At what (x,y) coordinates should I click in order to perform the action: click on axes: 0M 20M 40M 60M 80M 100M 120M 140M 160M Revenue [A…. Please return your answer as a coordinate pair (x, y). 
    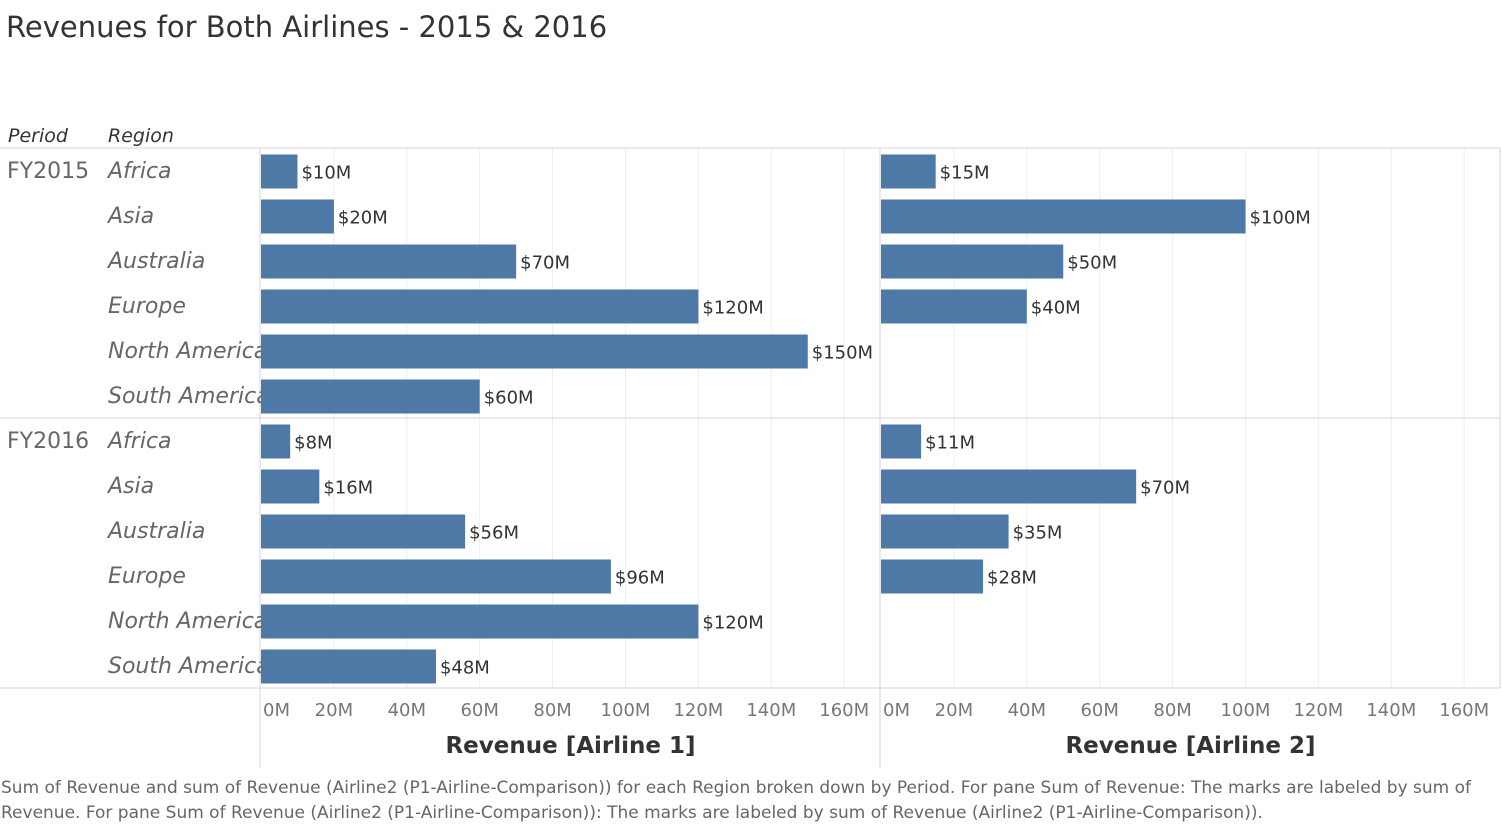
    Looking at the image, I should click on (876, 729).